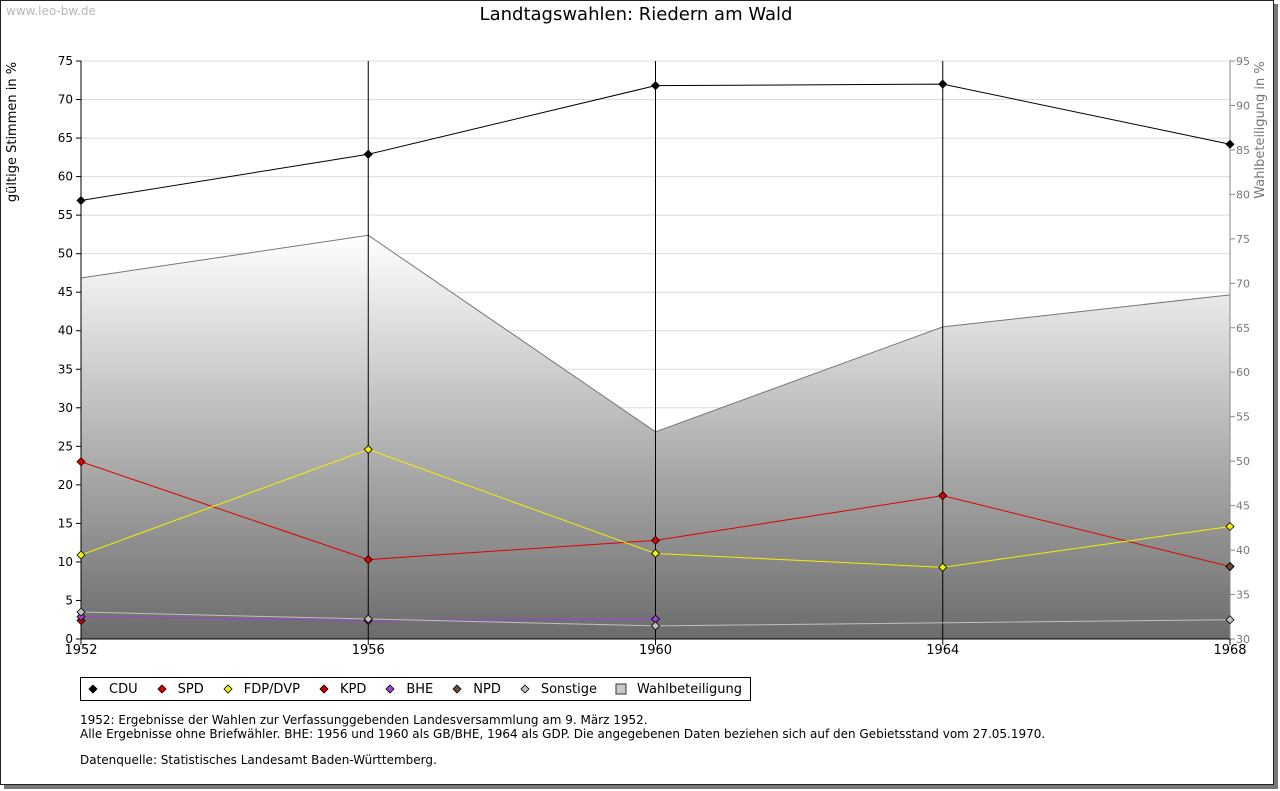 The image size is (1280, 791). What do you see at coordinates (51, 11) in the screenshot?
I see `watermark: www.leo-bw.de` at bounding box center [51, 11].